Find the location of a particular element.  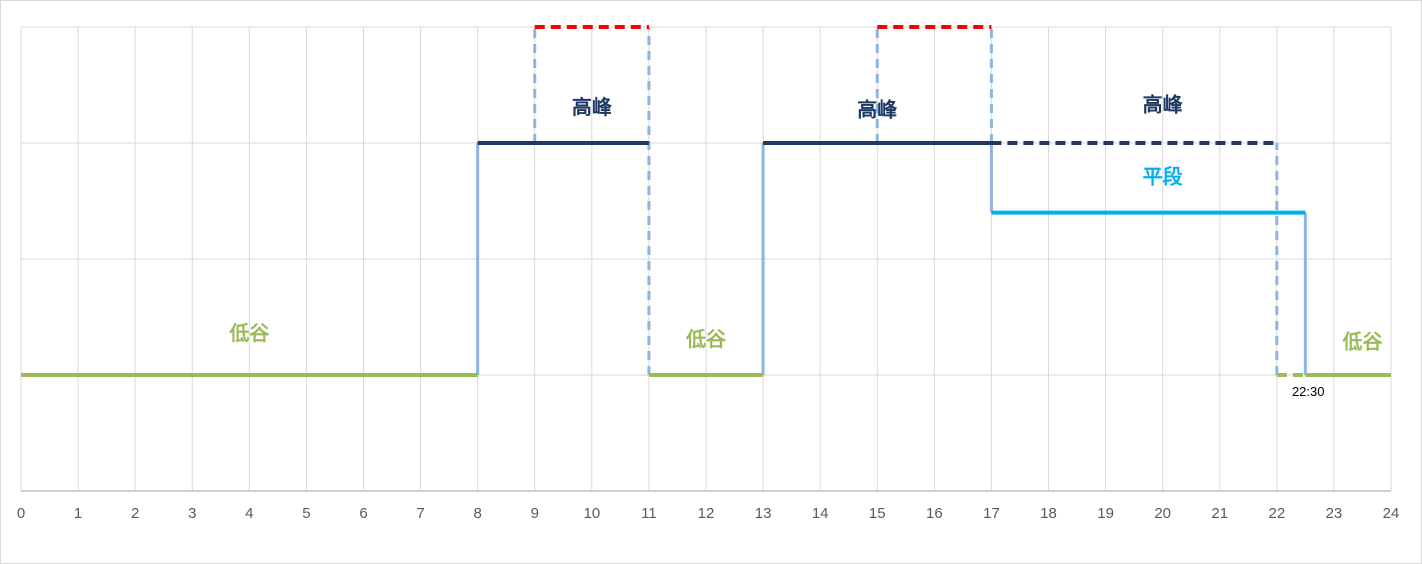

x-tick-label: 20 is located at coordinates (1162, 513).